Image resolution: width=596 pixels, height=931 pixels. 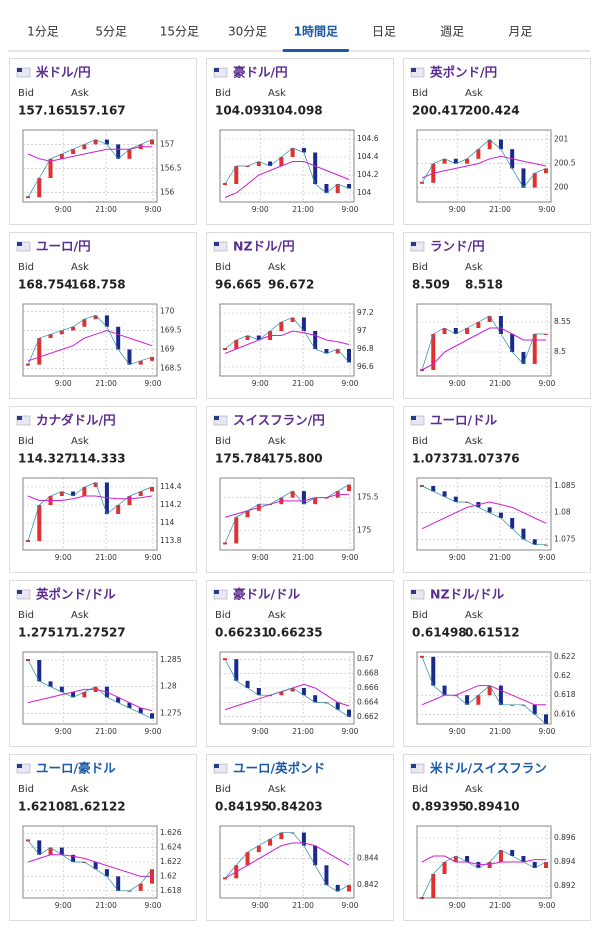 What do you see at coordinates (368, 716) in the screenshot?
I see `y-tick-label: 0.662` at bounding box center [368, 716].